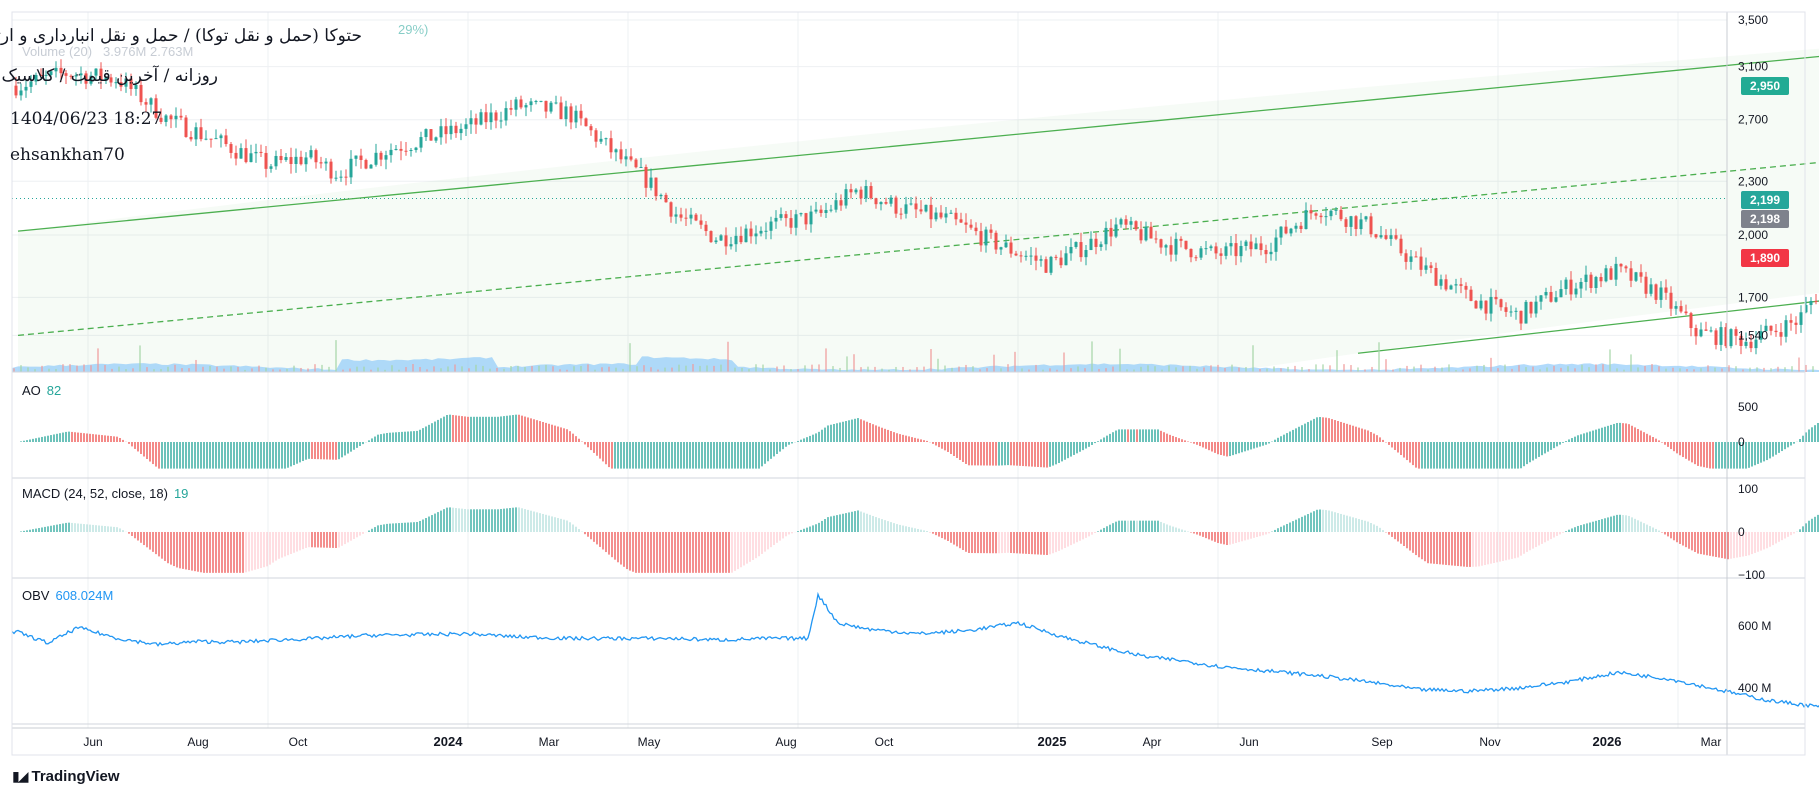  Describe the element at coordinates (41, 390) in the screenshot. I see `ao-legend: AO 82` at that location.